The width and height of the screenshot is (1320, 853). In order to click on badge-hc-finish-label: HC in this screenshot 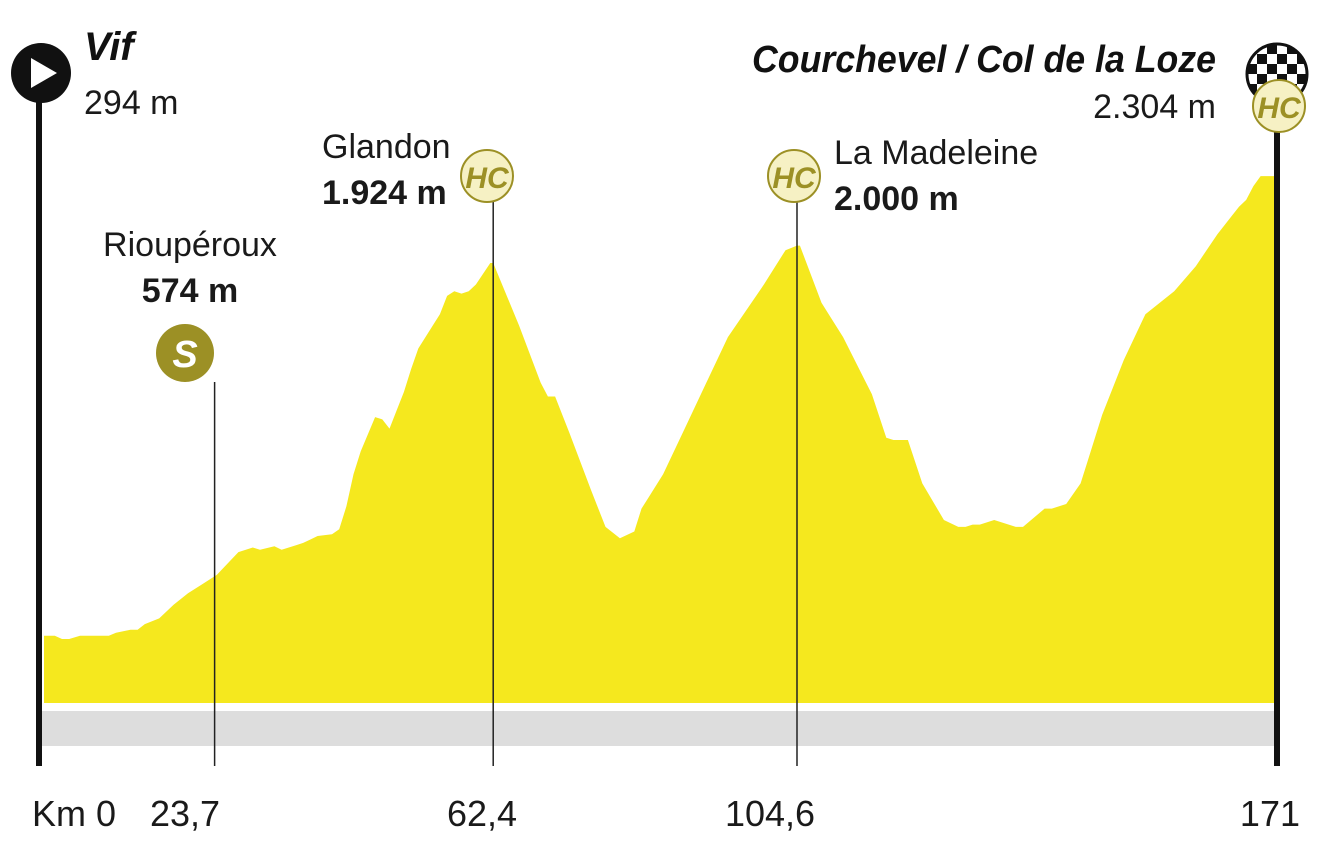, I will do `click(1279, 108)`.